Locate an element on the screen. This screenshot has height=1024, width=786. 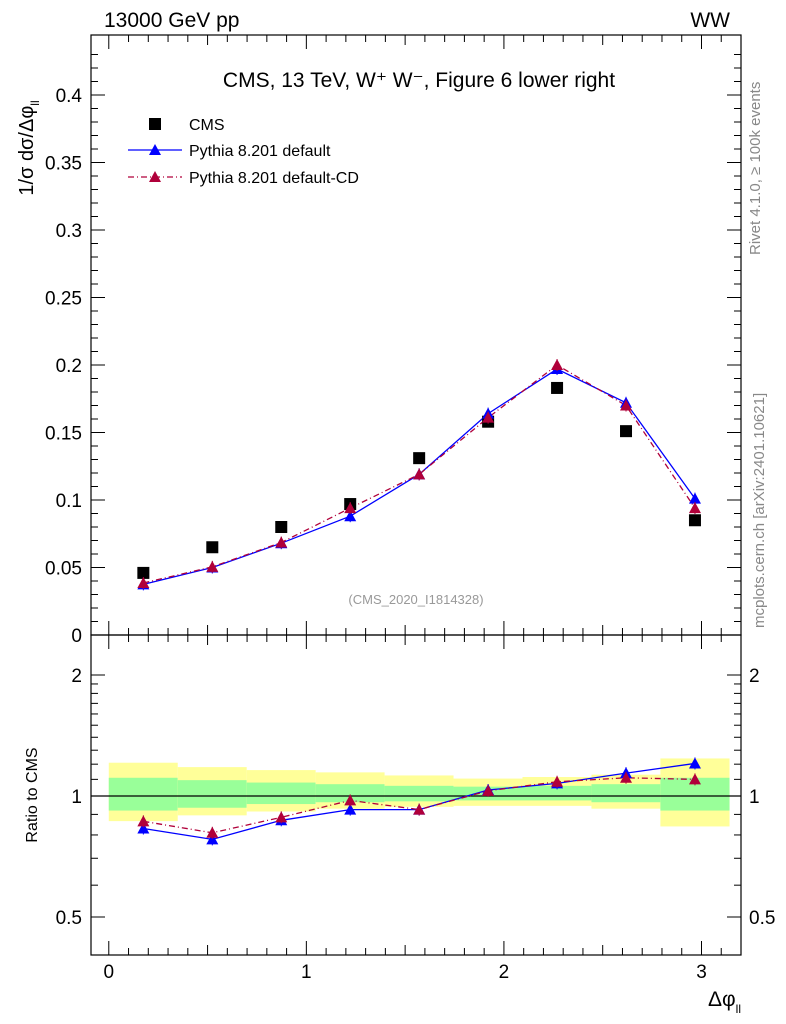
legend-marker-cms is located at coordinates (155, 124).